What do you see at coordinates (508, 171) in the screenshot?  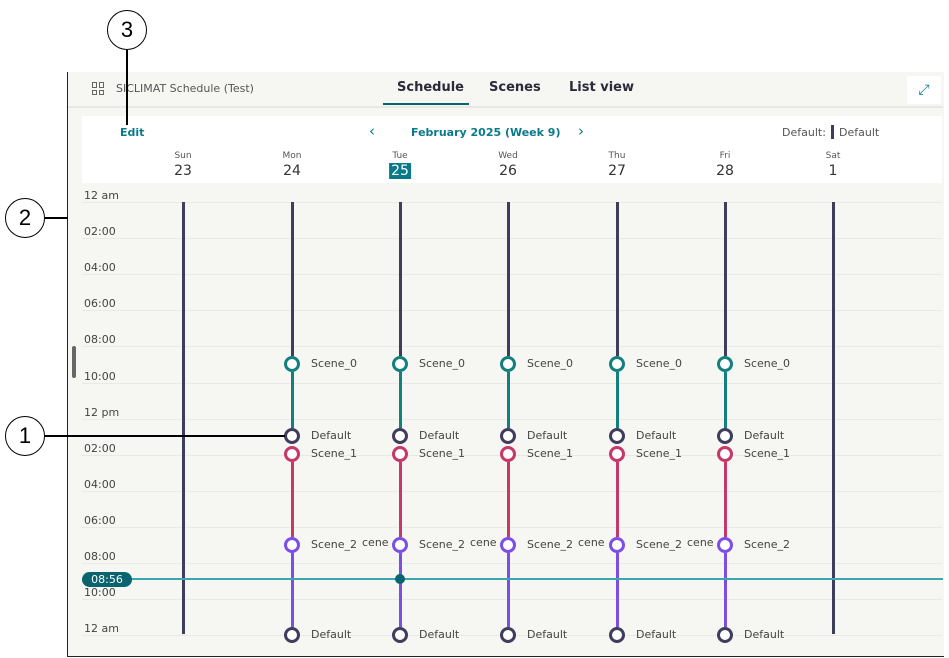 I see `day-number: 26` at bounding box center [508, 171].